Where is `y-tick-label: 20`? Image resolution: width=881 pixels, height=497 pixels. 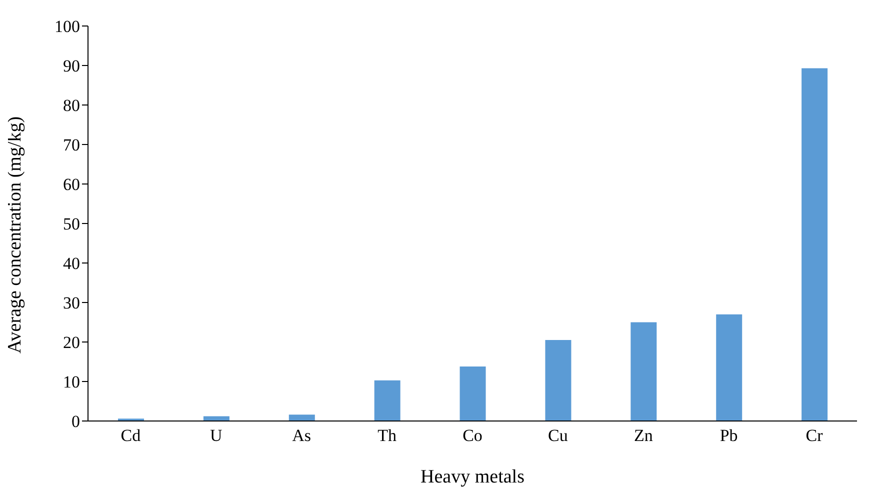
y-tick-label: 20 is located at coordinates (71, 342).